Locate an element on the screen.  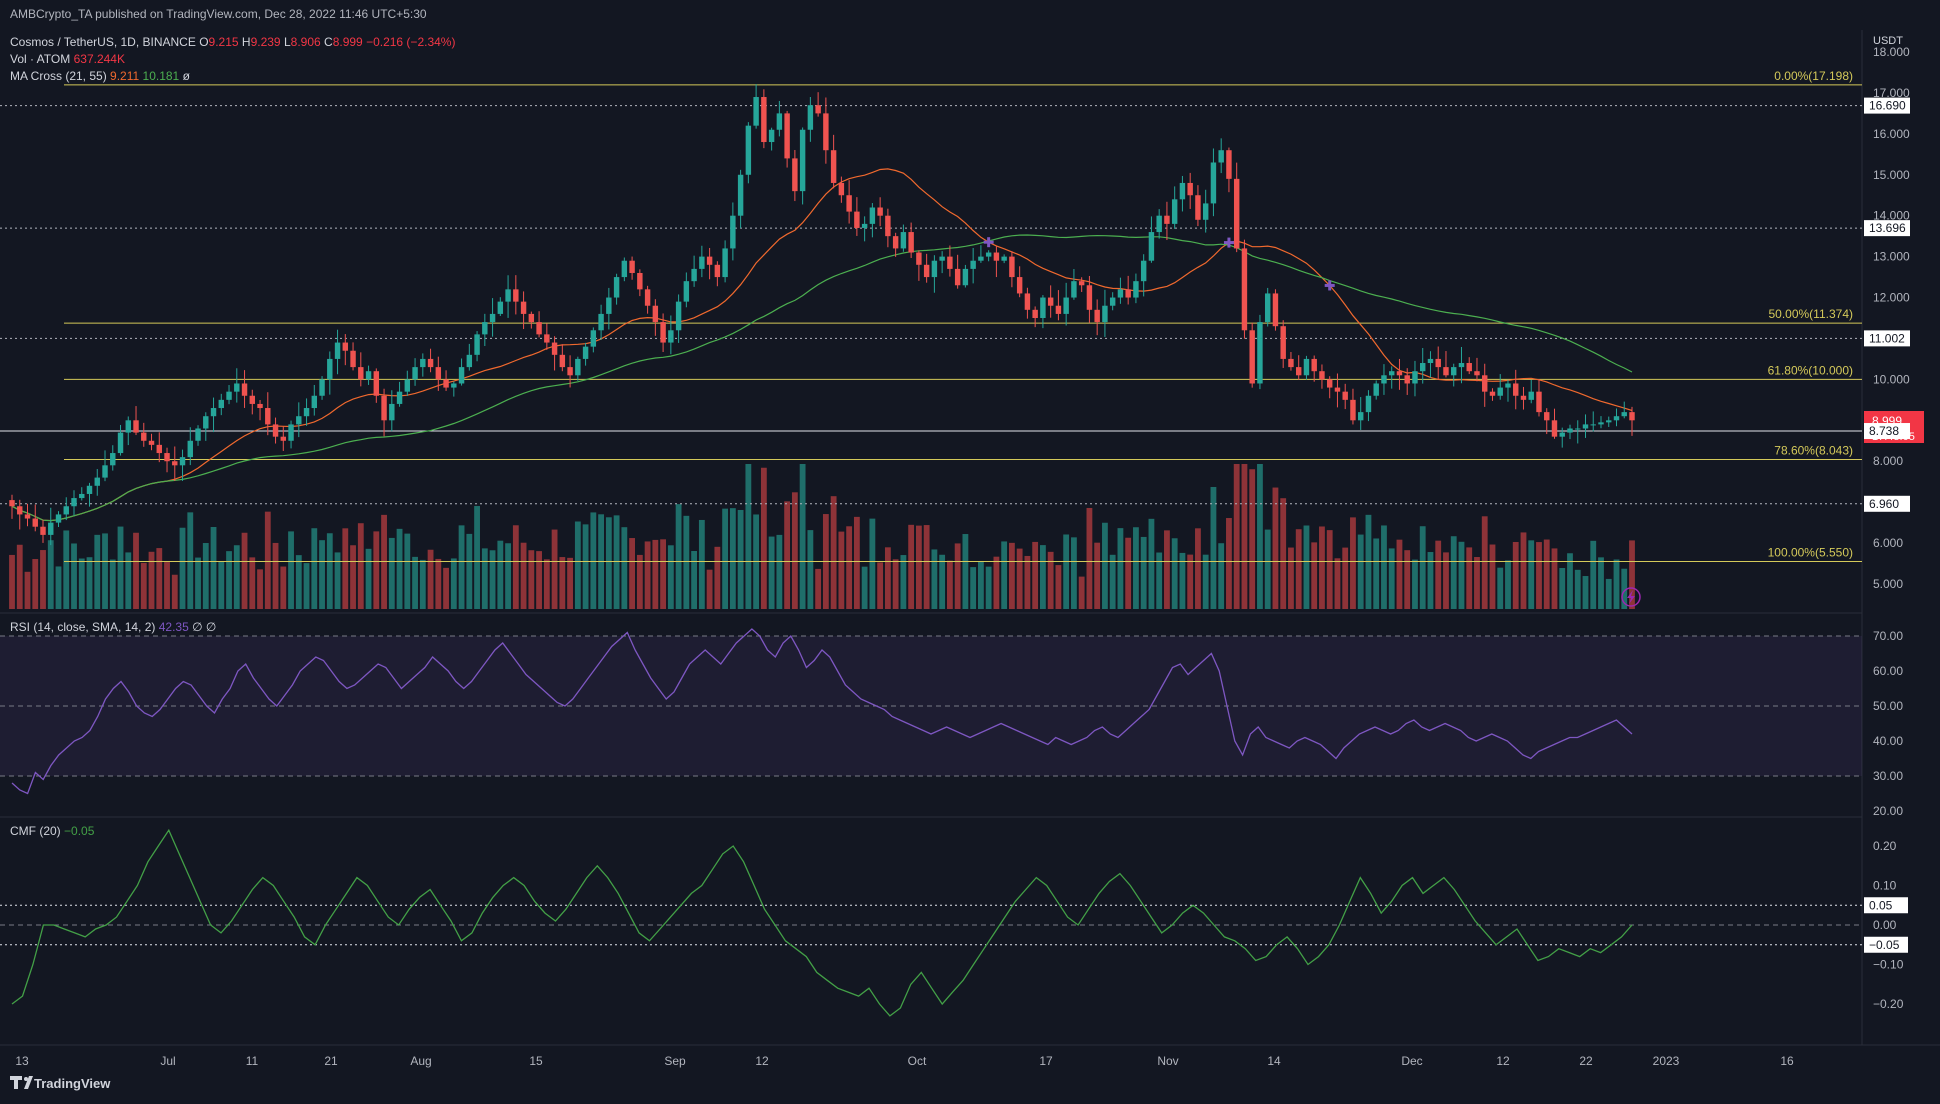
rsi-label: RSI (14, close, SMA, 14, 2) is located at coordinates (83, 627).